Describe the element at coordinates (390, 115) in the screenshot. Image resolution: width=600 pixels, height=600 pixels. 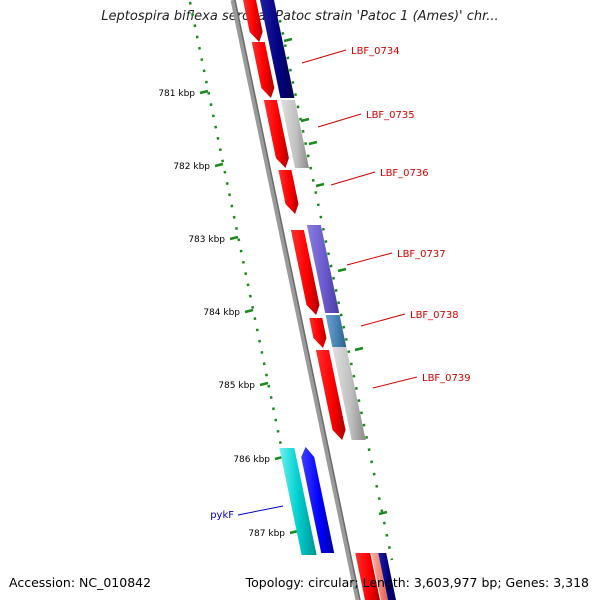
I see `gene-label: LBF_0735` at that location.